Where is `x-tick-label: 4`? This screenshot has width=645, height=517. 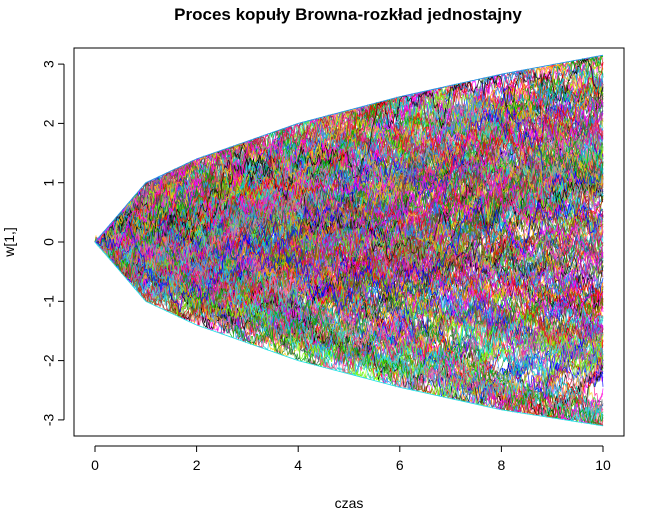
x-tick-label: 4 is located at coordinates (298, 465).